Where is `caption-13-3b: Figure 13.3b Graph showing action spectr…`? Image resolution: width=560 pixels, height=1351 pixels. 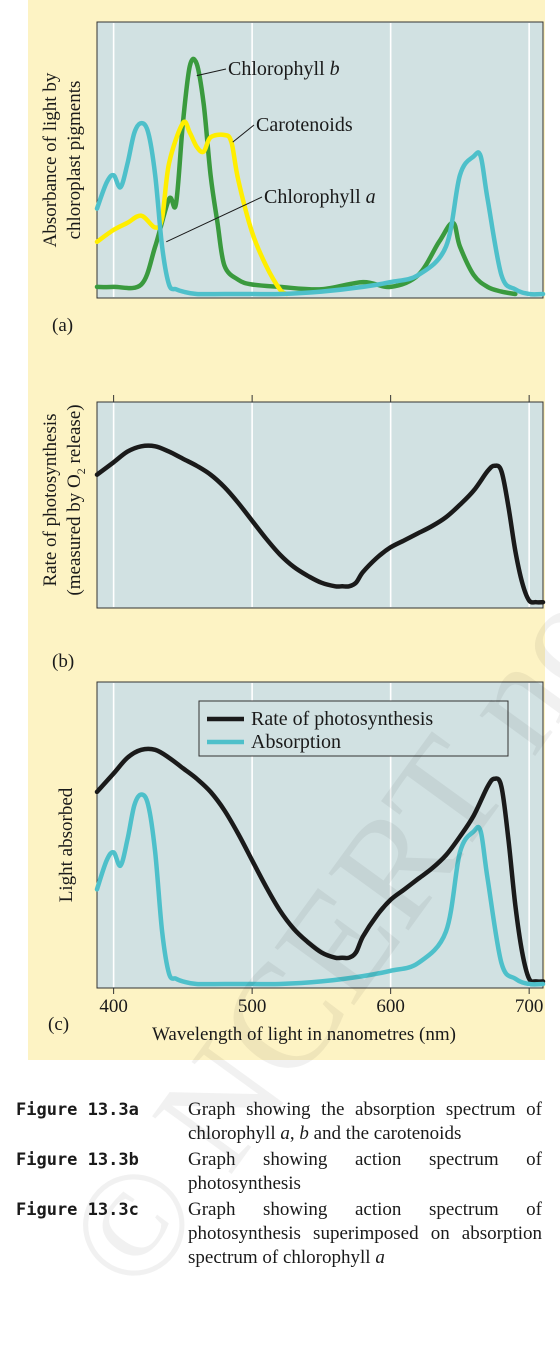 caption-13-3b: Figure 13.3b Graph showing action spectr… is located at coordinates (279, 1172).